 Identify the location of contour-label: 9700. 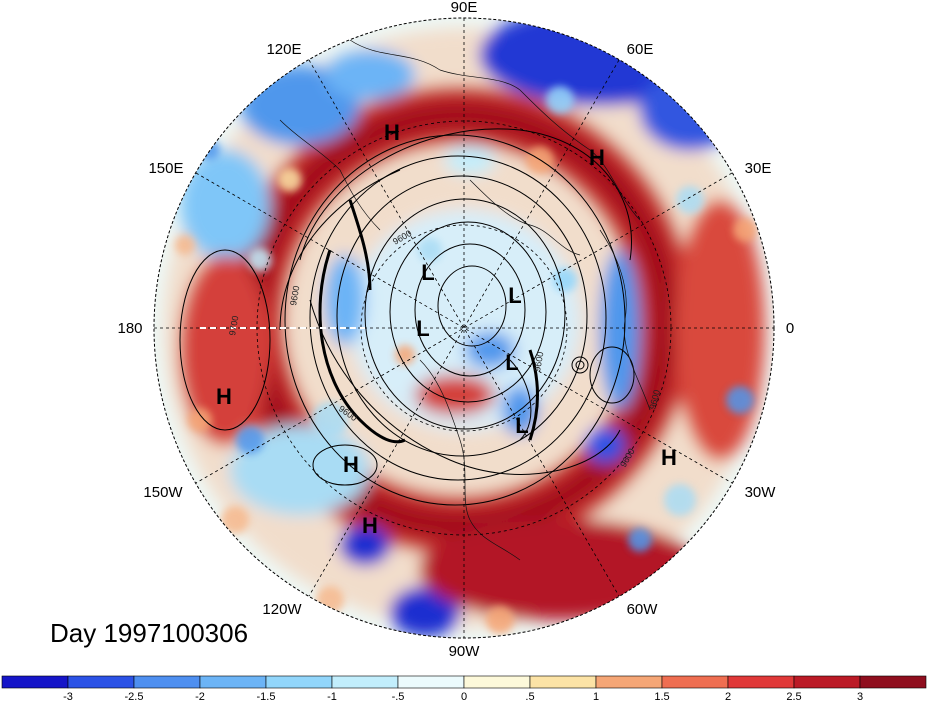
(233, 325).